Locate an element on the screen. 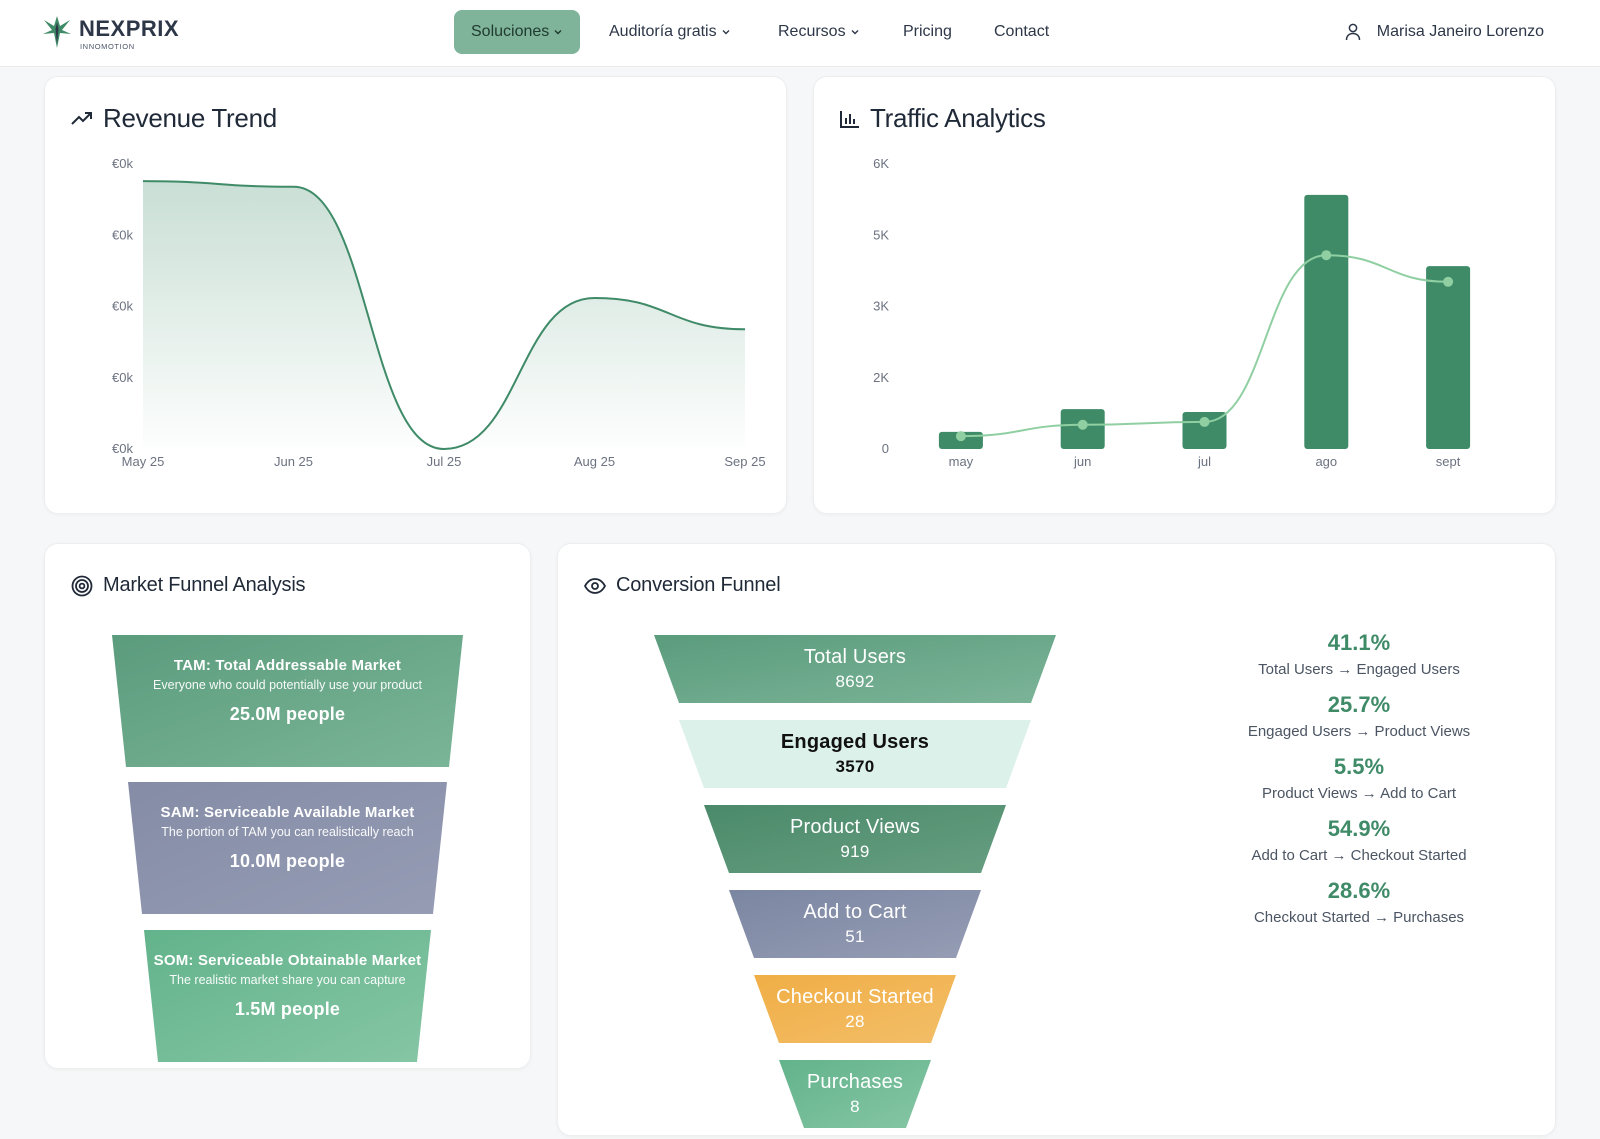 This screenshot has width=1600, height=1139. nav-item-auditoria: Auditoría gratis is located at coordinates (670, 32).